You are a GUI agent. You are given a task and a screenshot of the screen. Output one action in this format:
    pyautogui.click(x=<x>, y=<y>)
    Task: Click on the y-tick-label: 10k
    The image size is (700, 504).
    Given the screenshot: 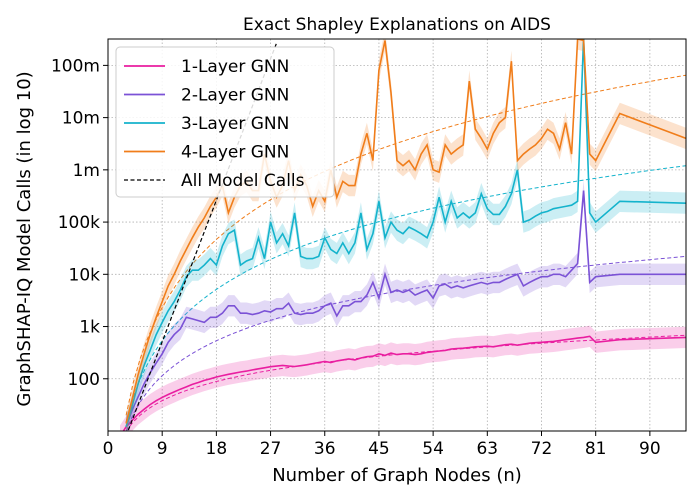 What is the action you would take?
    pyautogui.click(x=85, y=275)
    